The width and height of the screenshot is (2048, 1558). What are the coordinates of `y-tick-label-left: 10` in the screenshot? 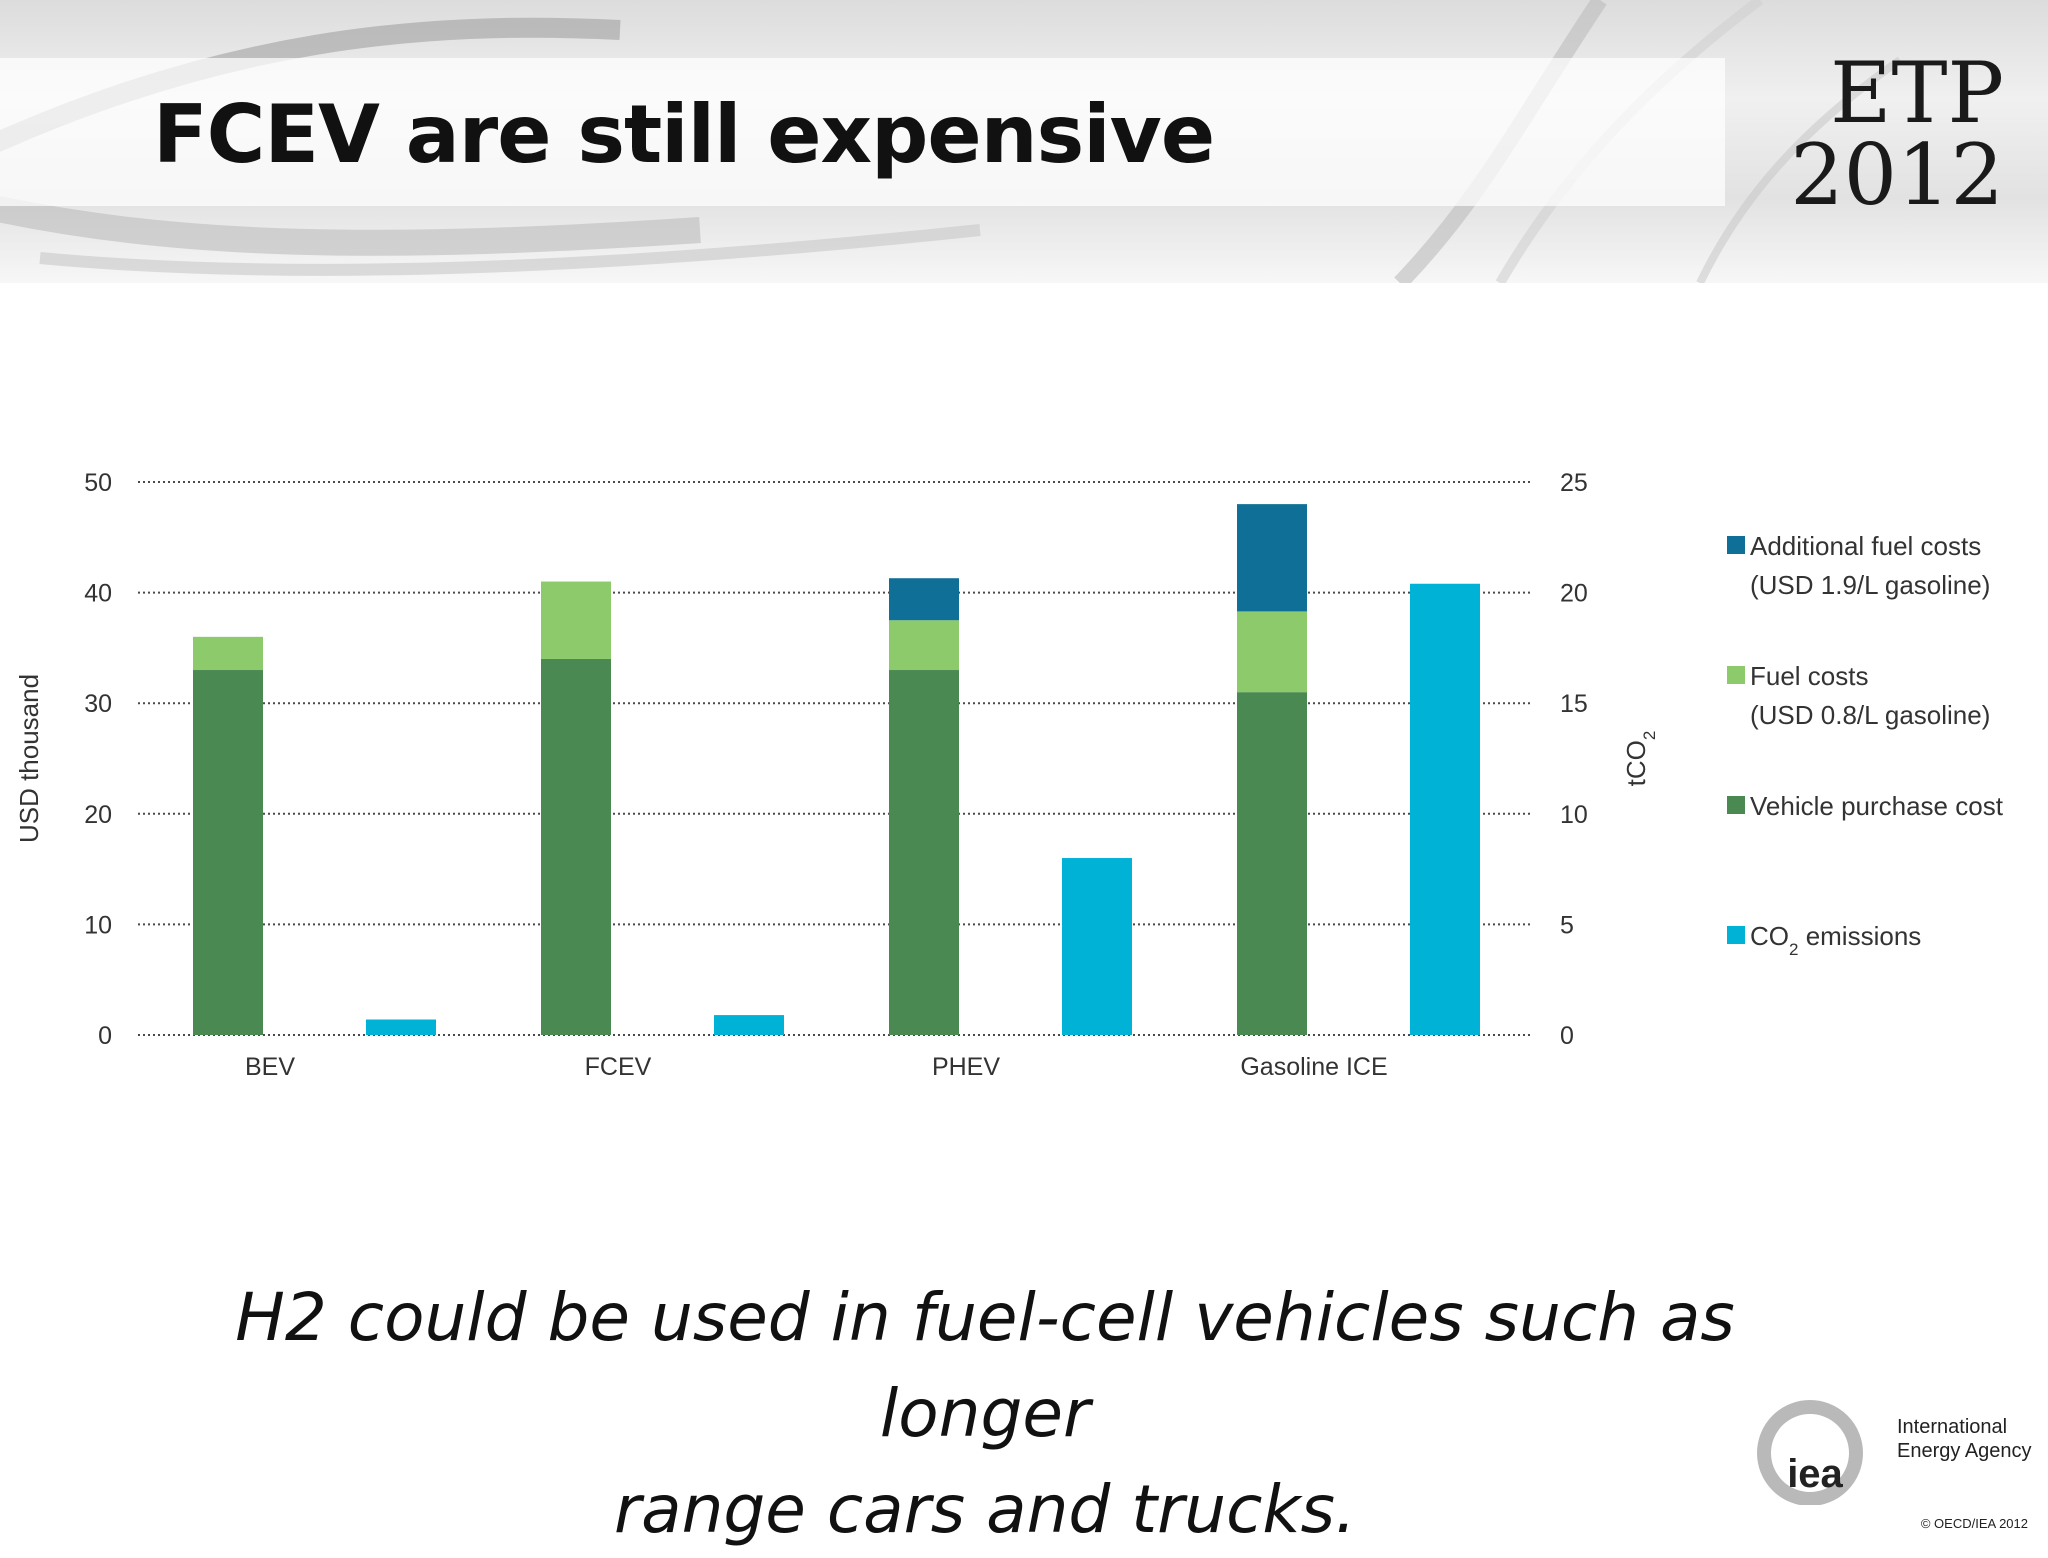 It's located at (98, 925).